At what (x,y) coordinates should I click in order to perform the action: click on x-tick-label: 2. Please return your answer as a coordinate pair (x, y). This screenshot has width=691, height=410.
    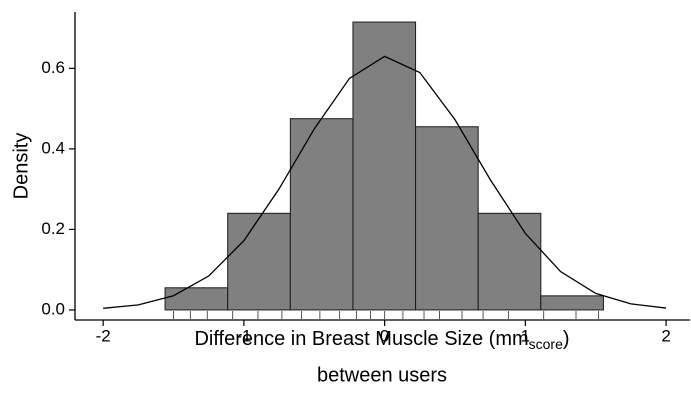
    Looking at the image, I should click on (665, 335).